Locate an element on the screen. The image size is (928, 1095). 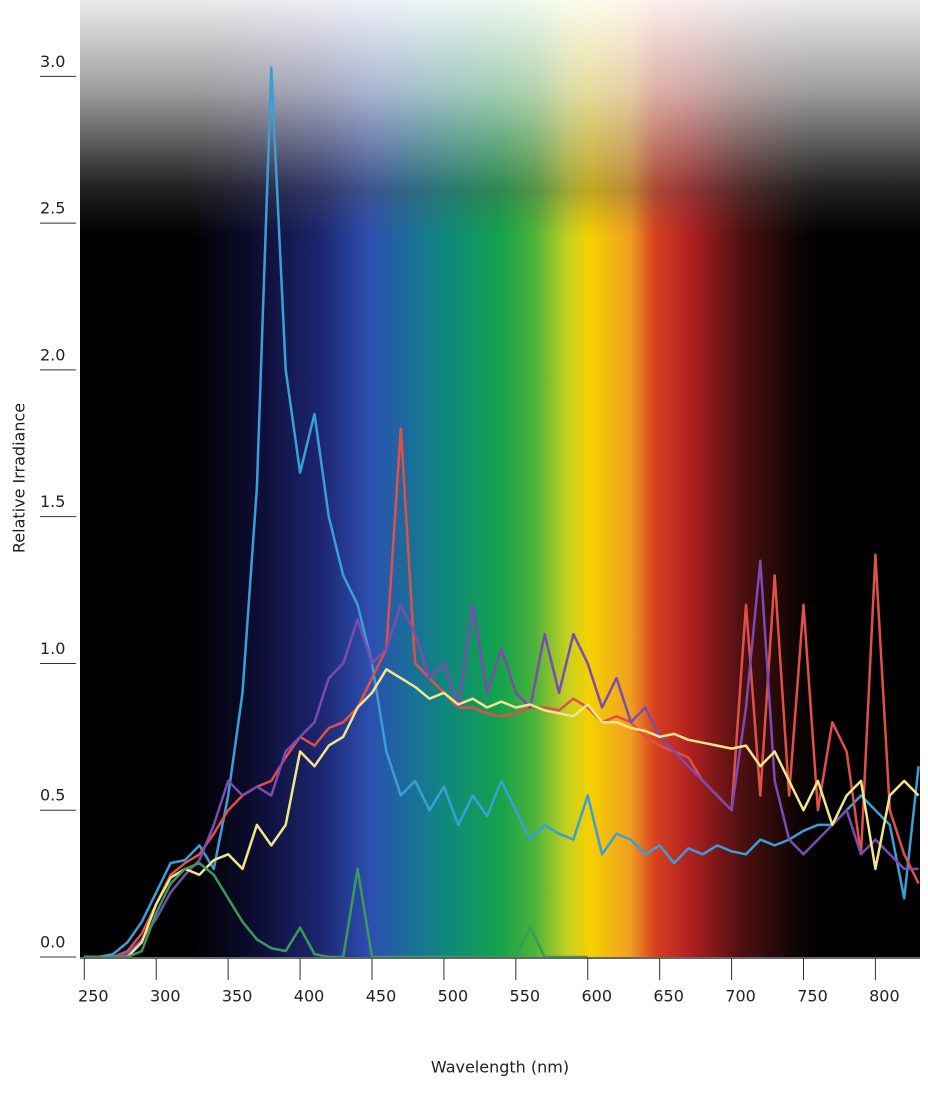
x-tick-label: 450 is located at coordinates (381, 996).